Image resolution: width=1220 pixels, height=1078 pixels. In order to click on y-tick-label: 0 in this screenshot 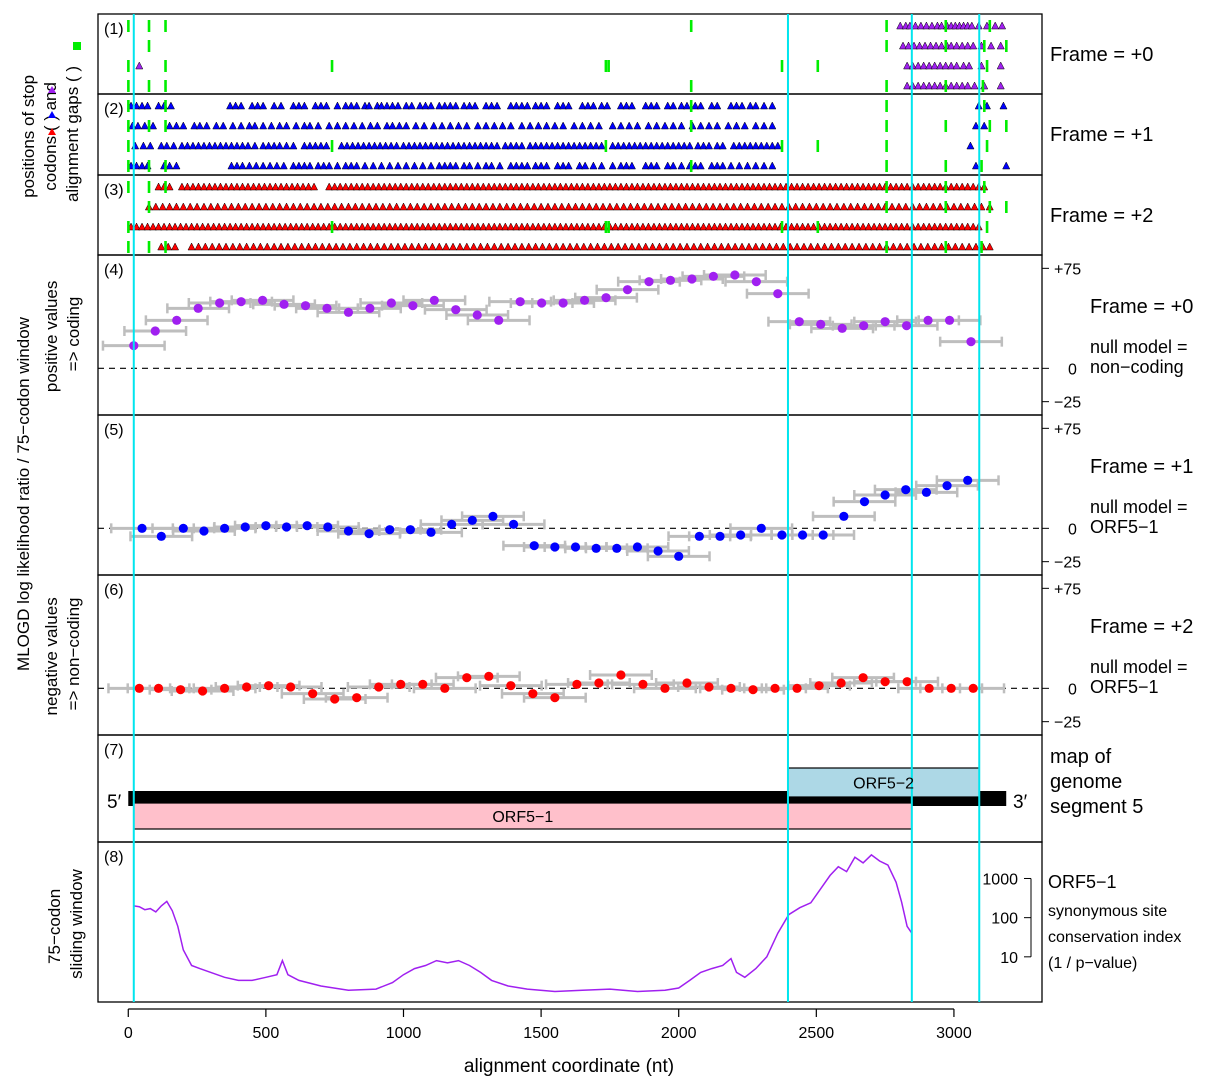, I will do `click(1072, 689)`.